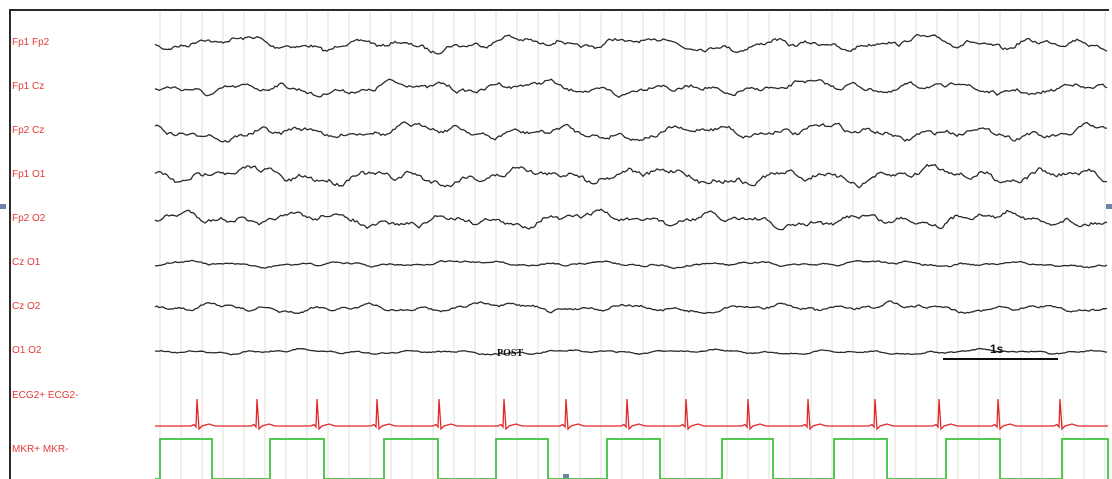  Describe the element at coordinates (997, 349) in the screenshot. I see `time-scale-label: 1s` at that location.